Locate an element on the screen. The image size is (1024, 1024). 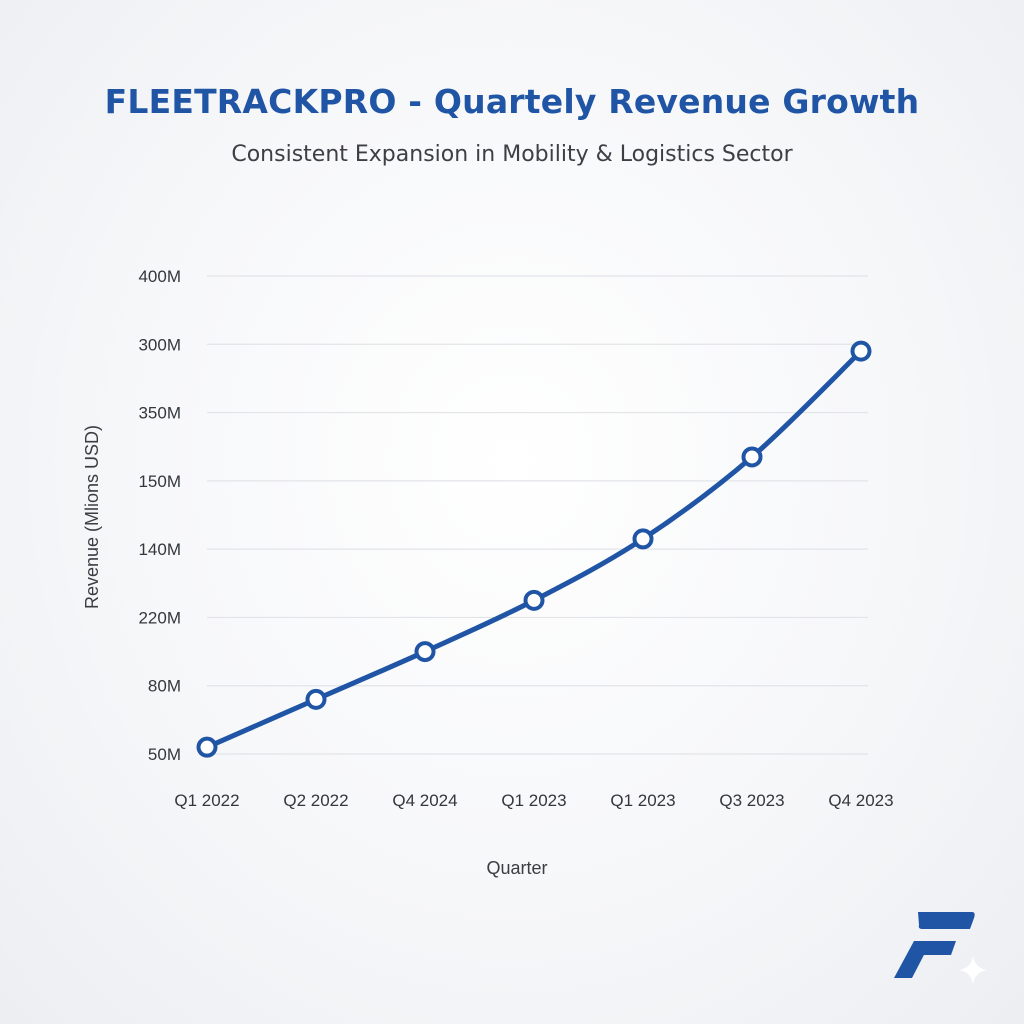
y-tick-label: 150M is located at coordinates (159, 481).